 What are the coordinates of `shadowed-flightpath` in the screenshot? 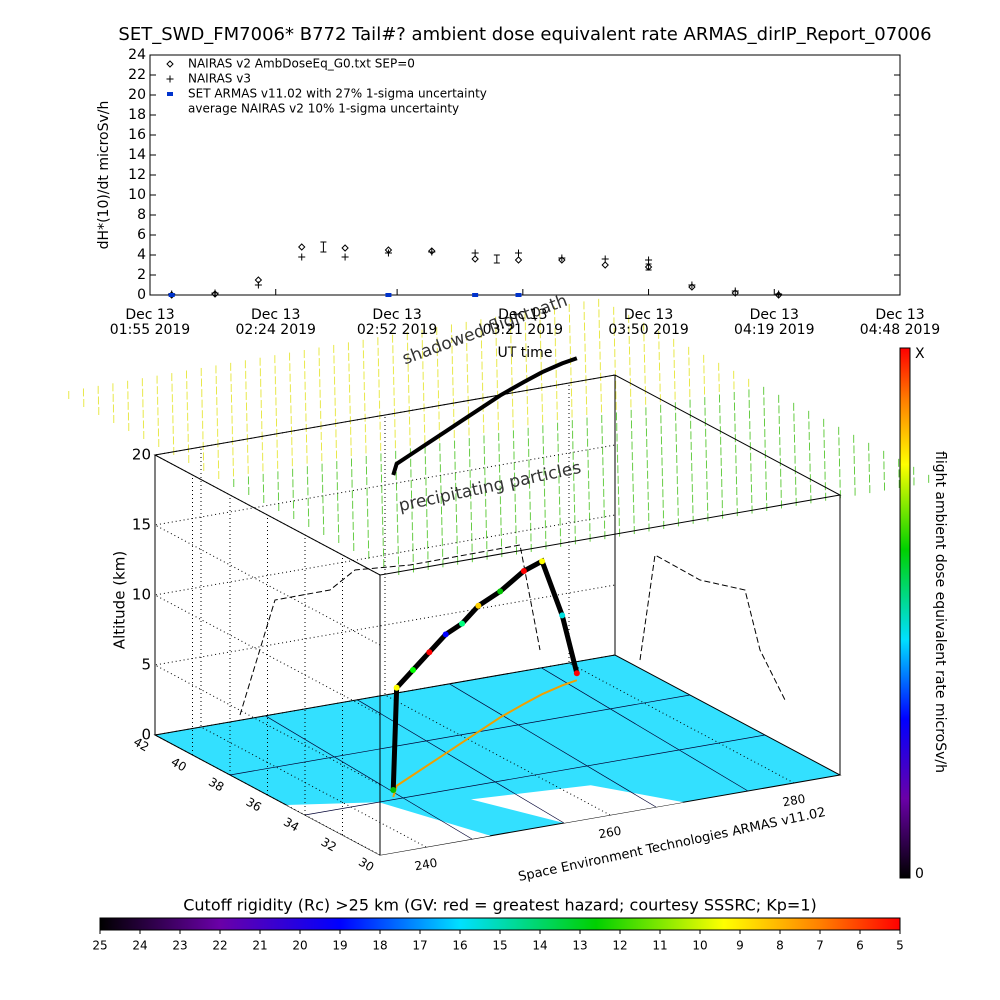 It's located at (484, 416).